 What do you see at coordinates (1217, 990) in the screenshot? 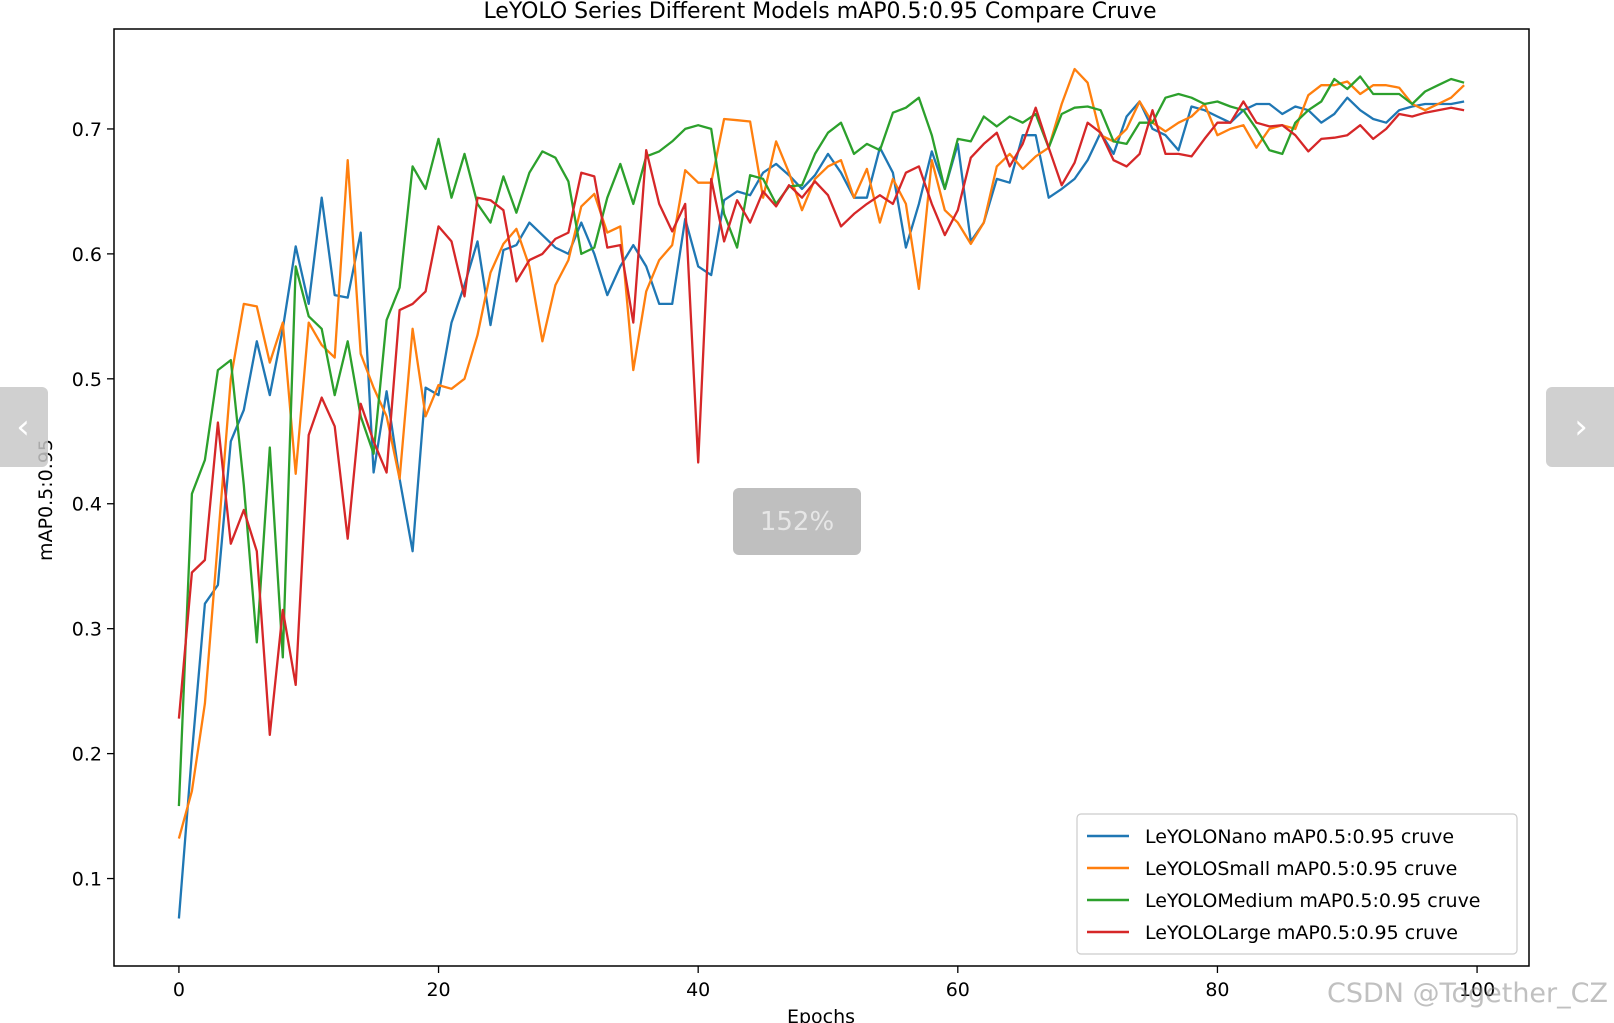
I see `x-tick-label: 80` at bounding box center [1217, 990].